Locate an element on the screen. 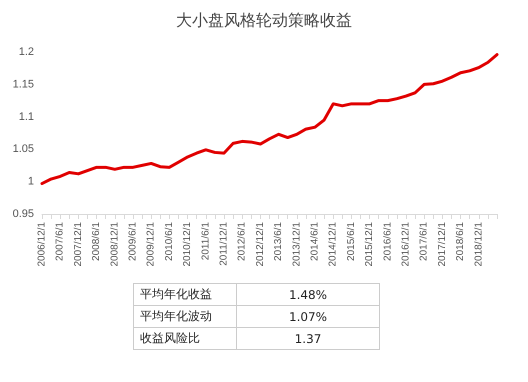 This screenshot has width=528, height=382. text: 收益风险比 is located at coordinates (185, 339).